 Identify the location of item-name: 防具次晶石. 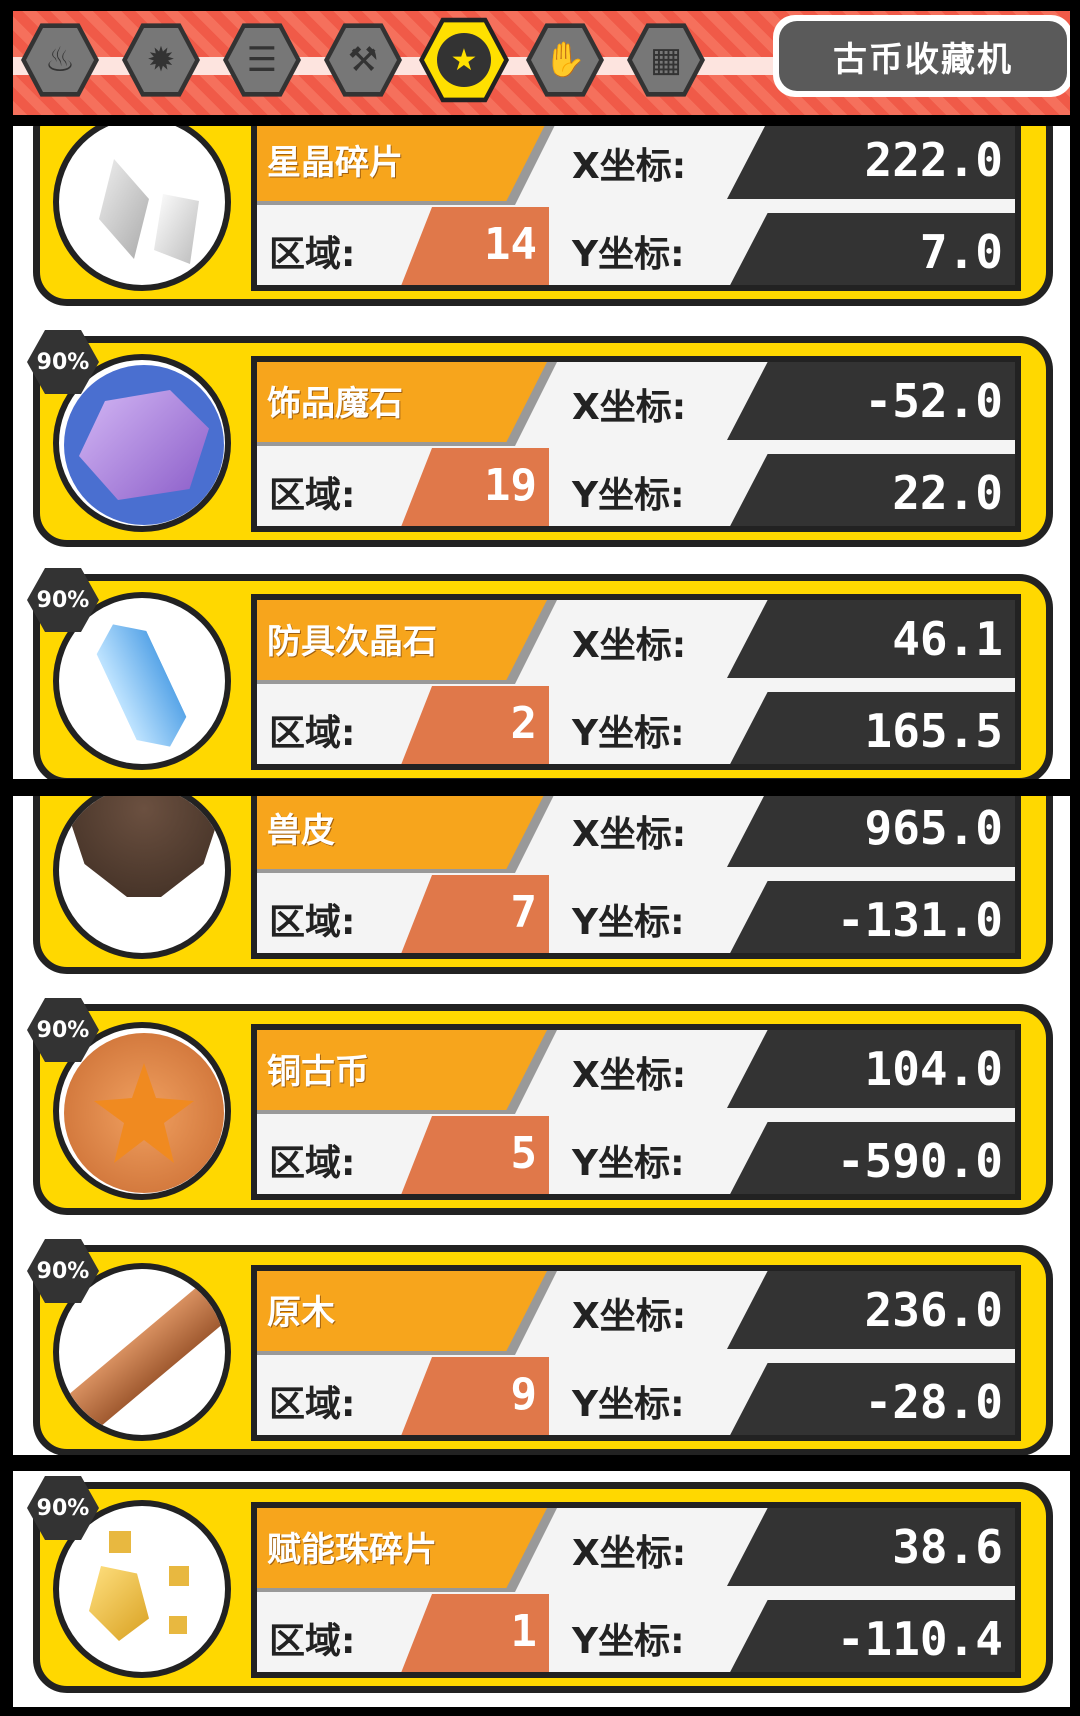
(402, 640).